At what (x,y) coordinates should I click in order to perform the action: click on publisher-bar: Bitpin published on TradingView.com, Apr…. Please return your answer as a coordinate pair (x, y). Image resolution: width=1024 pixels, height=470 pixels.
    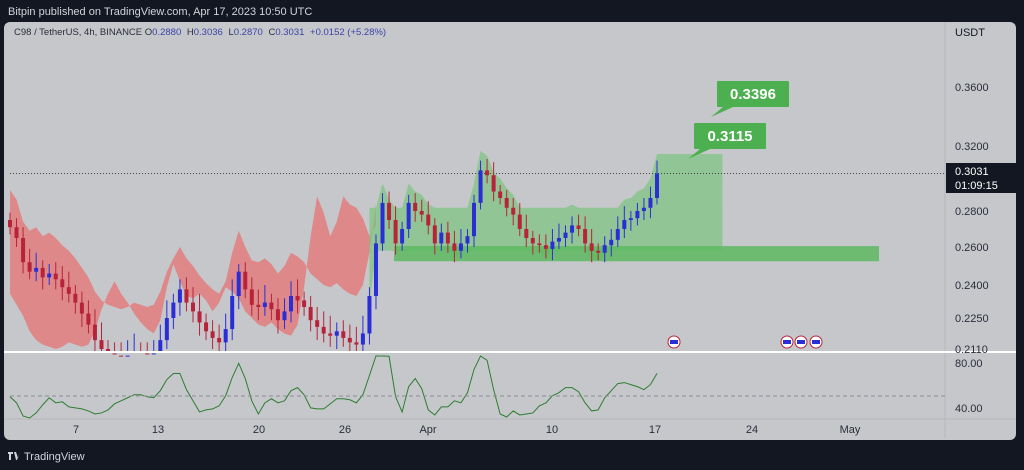
    Looking at the image, I should click on (512, 12).